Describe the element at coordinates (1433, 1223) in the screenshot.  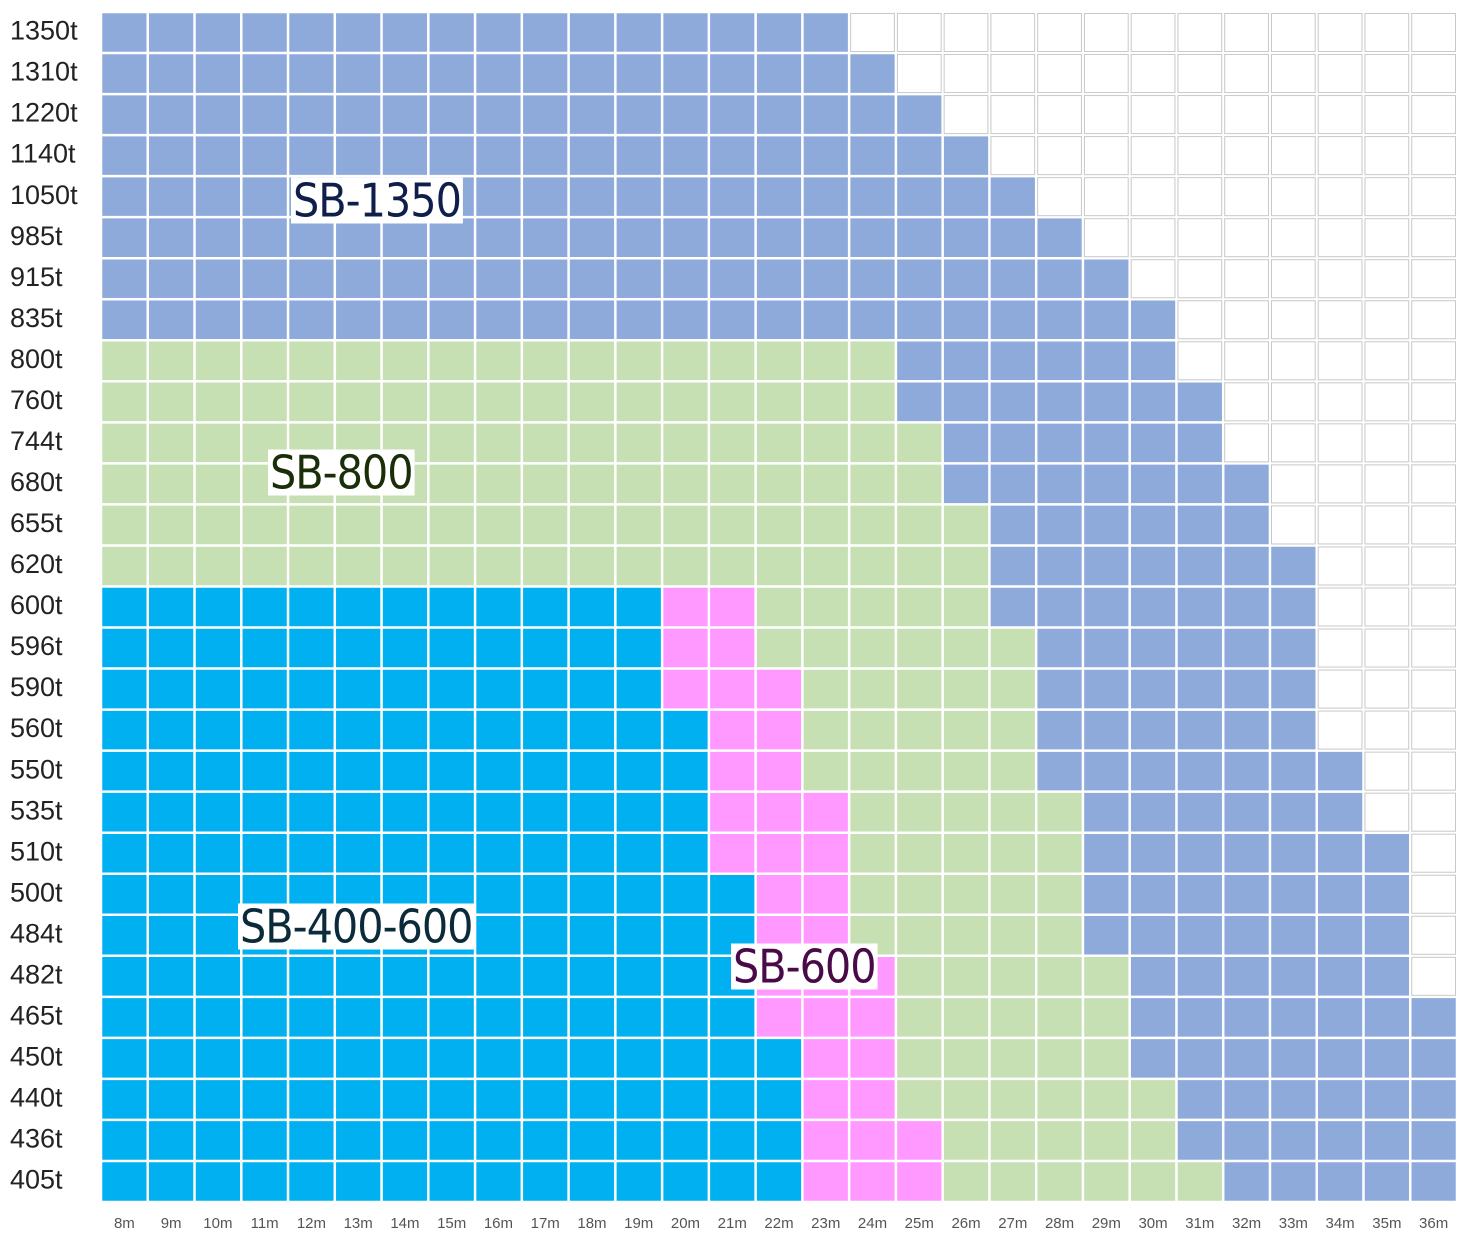
I see `x-tick-label: 36m` at that location.